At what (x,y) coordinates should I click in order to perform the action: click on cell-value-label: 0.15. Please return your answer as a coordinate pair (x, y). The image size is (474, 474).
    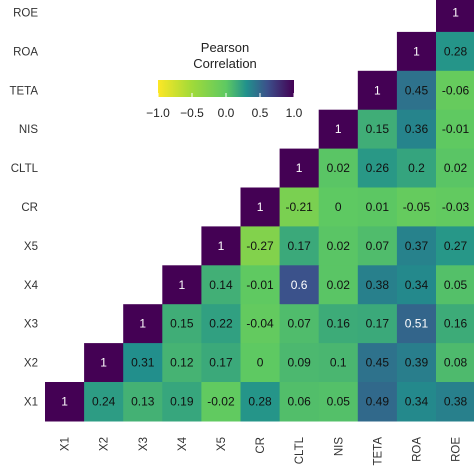
    Looking at the image, I should click on (182, 324).